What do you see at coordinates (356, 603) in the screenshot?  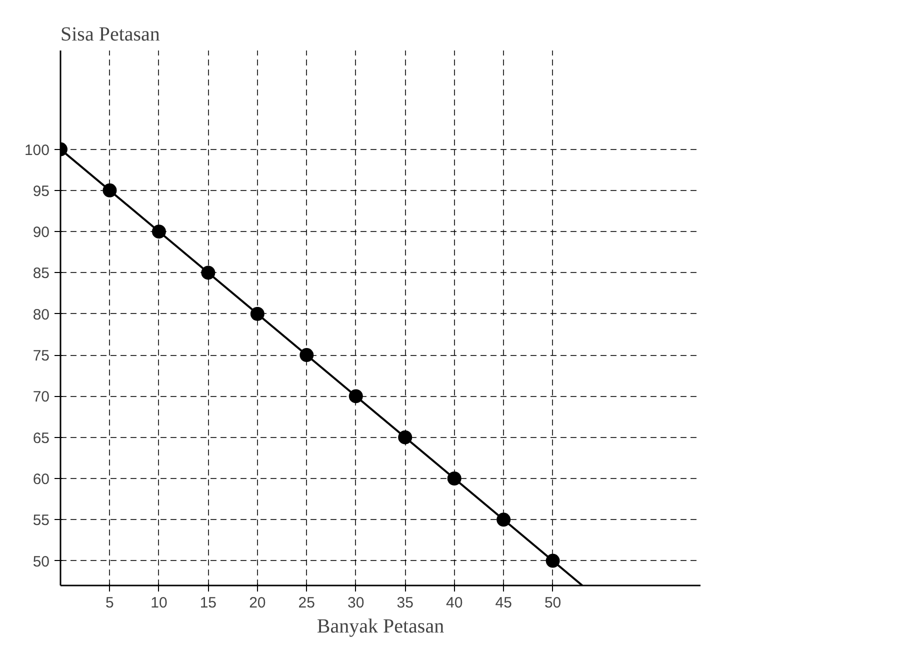 I see `x-tick-label: 30` at bounding box center [356, 603].